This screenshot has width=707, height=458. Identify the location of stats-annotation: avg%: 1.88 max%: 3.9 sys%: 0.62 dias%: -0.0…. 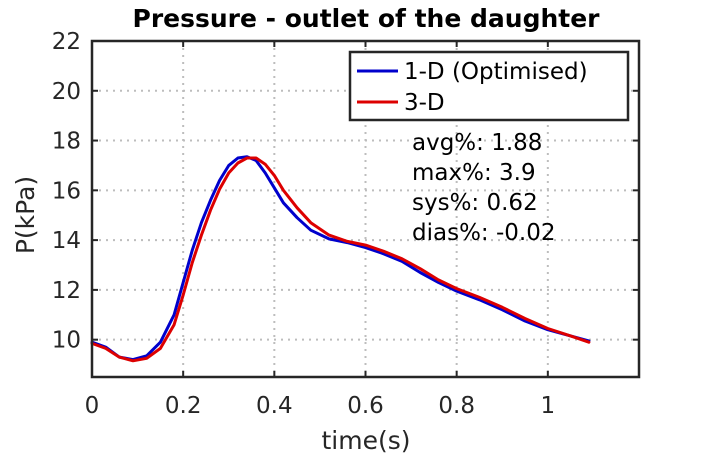
(484, 188).